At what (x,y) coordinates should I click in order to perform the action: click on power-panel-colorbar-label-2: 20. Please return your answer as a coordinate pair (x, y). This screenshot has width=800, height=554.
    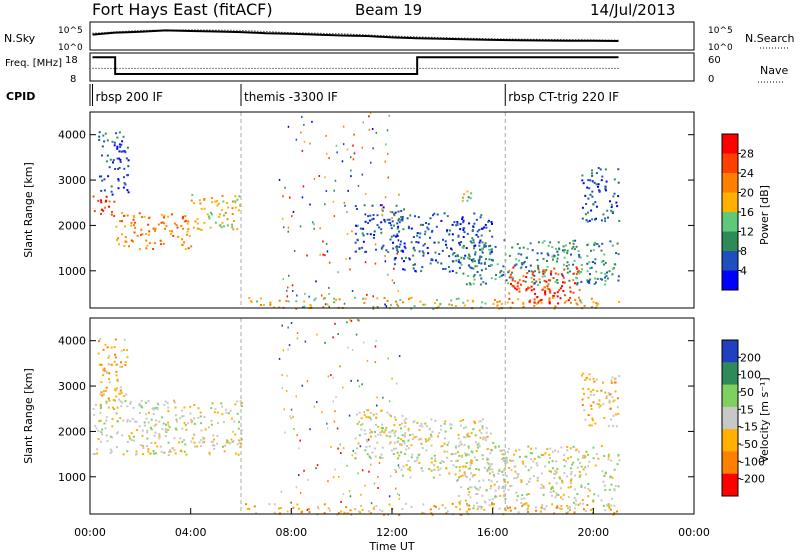
    Looking at the image, I should click on (747, 193).